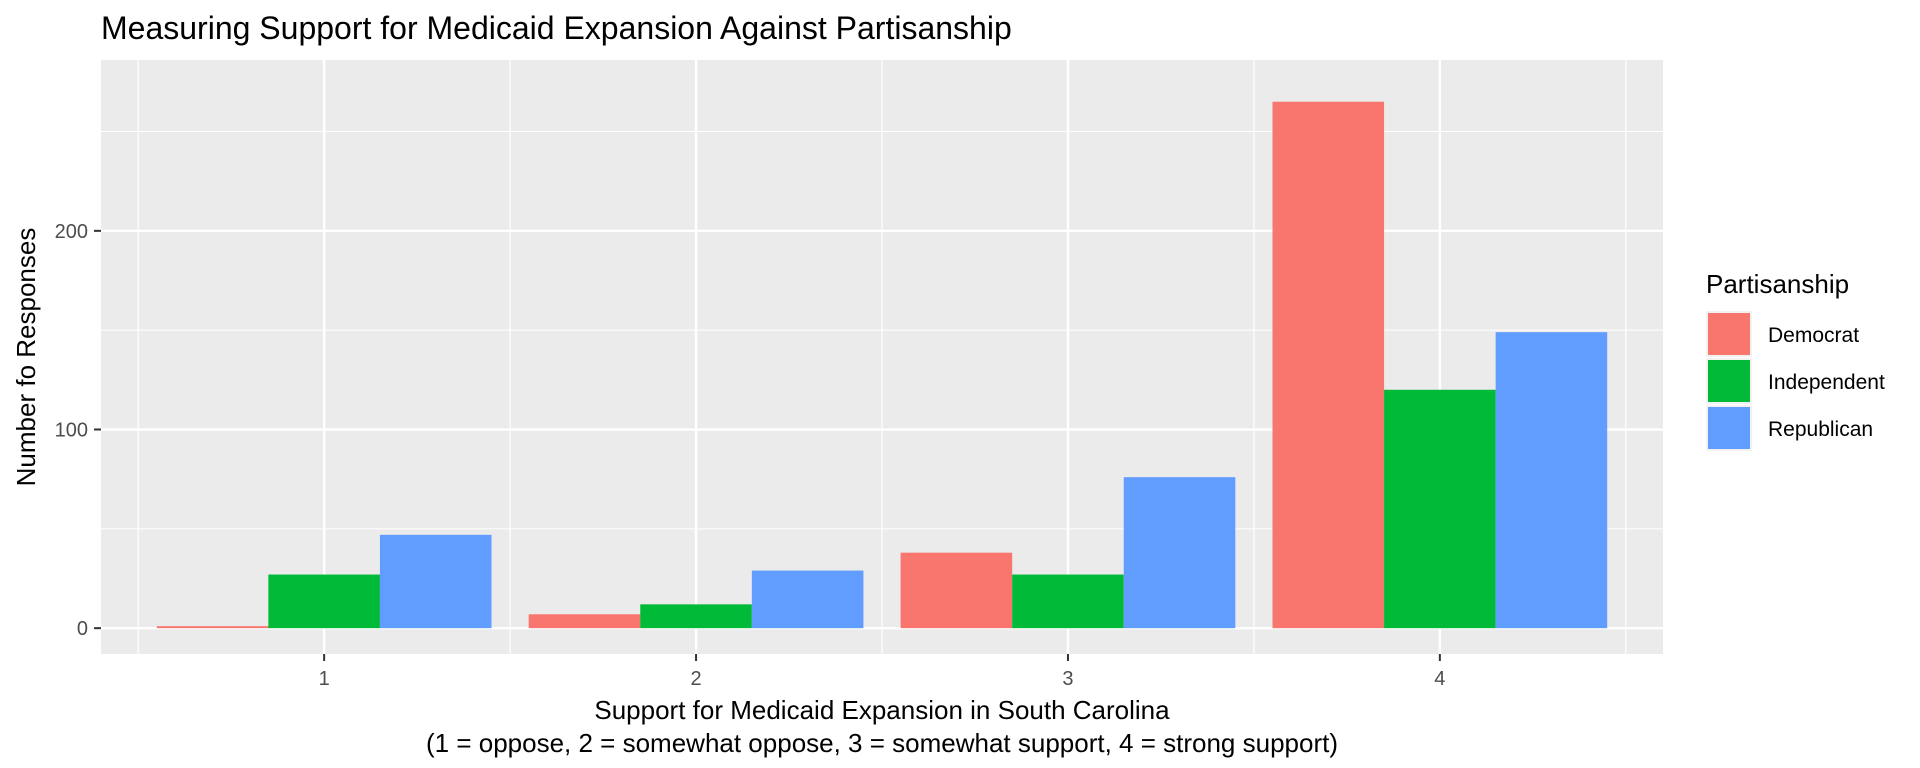  What do you see at coordinates (1729, 334) in the screenshot?
I see `legend-swatch-democrat` at bounding box center [1729, 334].